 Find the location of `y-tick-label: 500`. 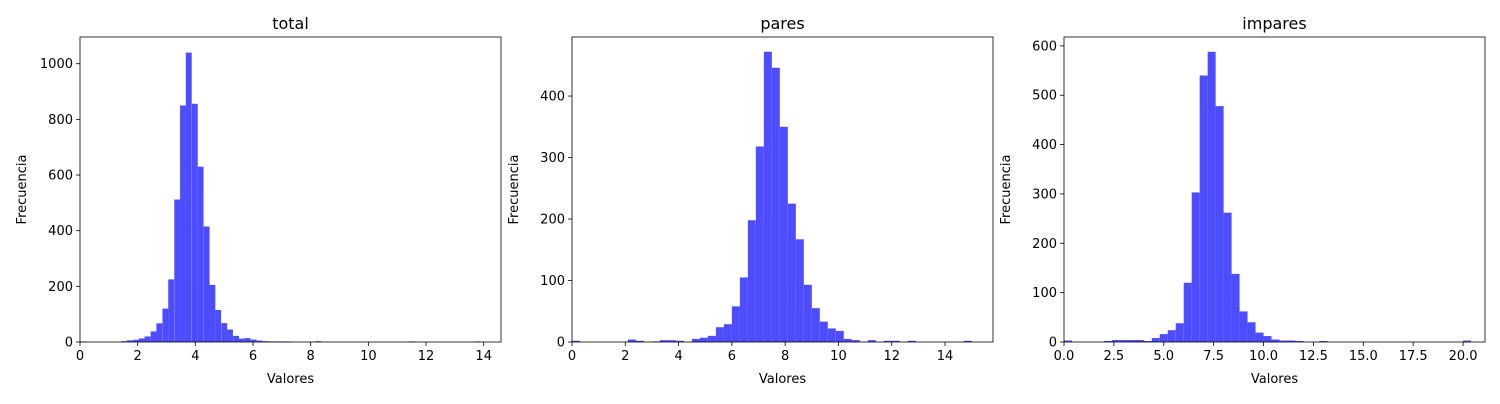

y-tick-label: 500 is located at coordinates (1044, 96).